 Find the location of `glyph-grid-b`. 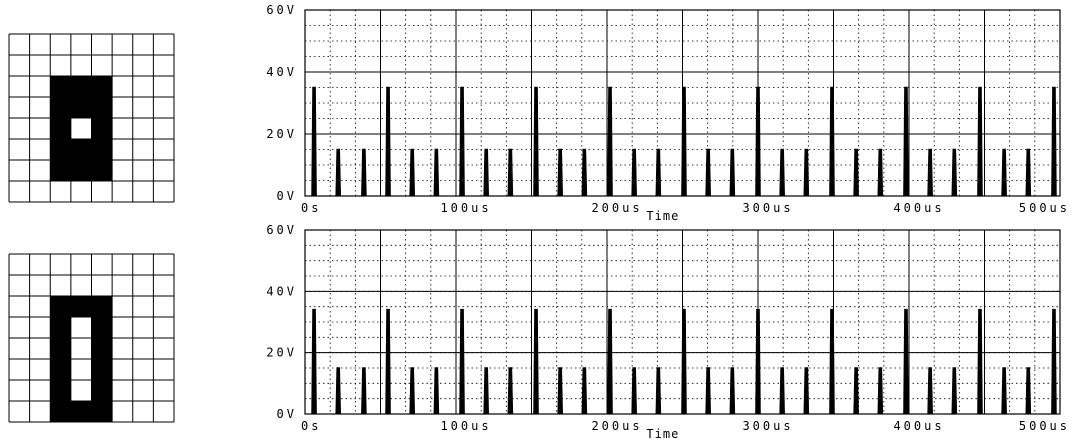

glyph-grid-b is located at coordinates (91, 118).